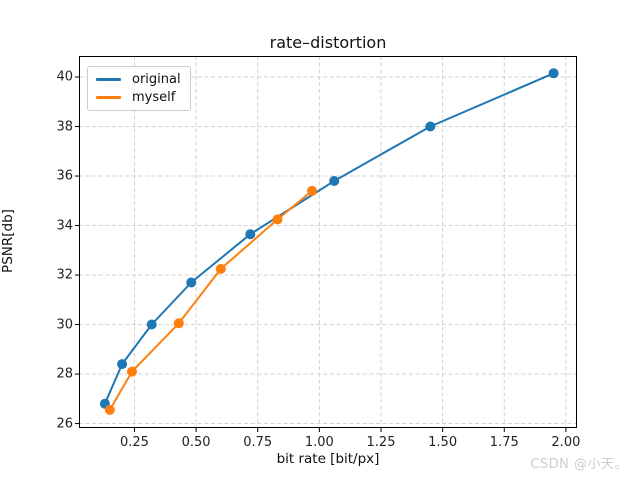 This screenshot has height=480, width=640. Describe the element at coordinates (64, 127) in the screenshot. I see `y-tick-label: 38` at that location.